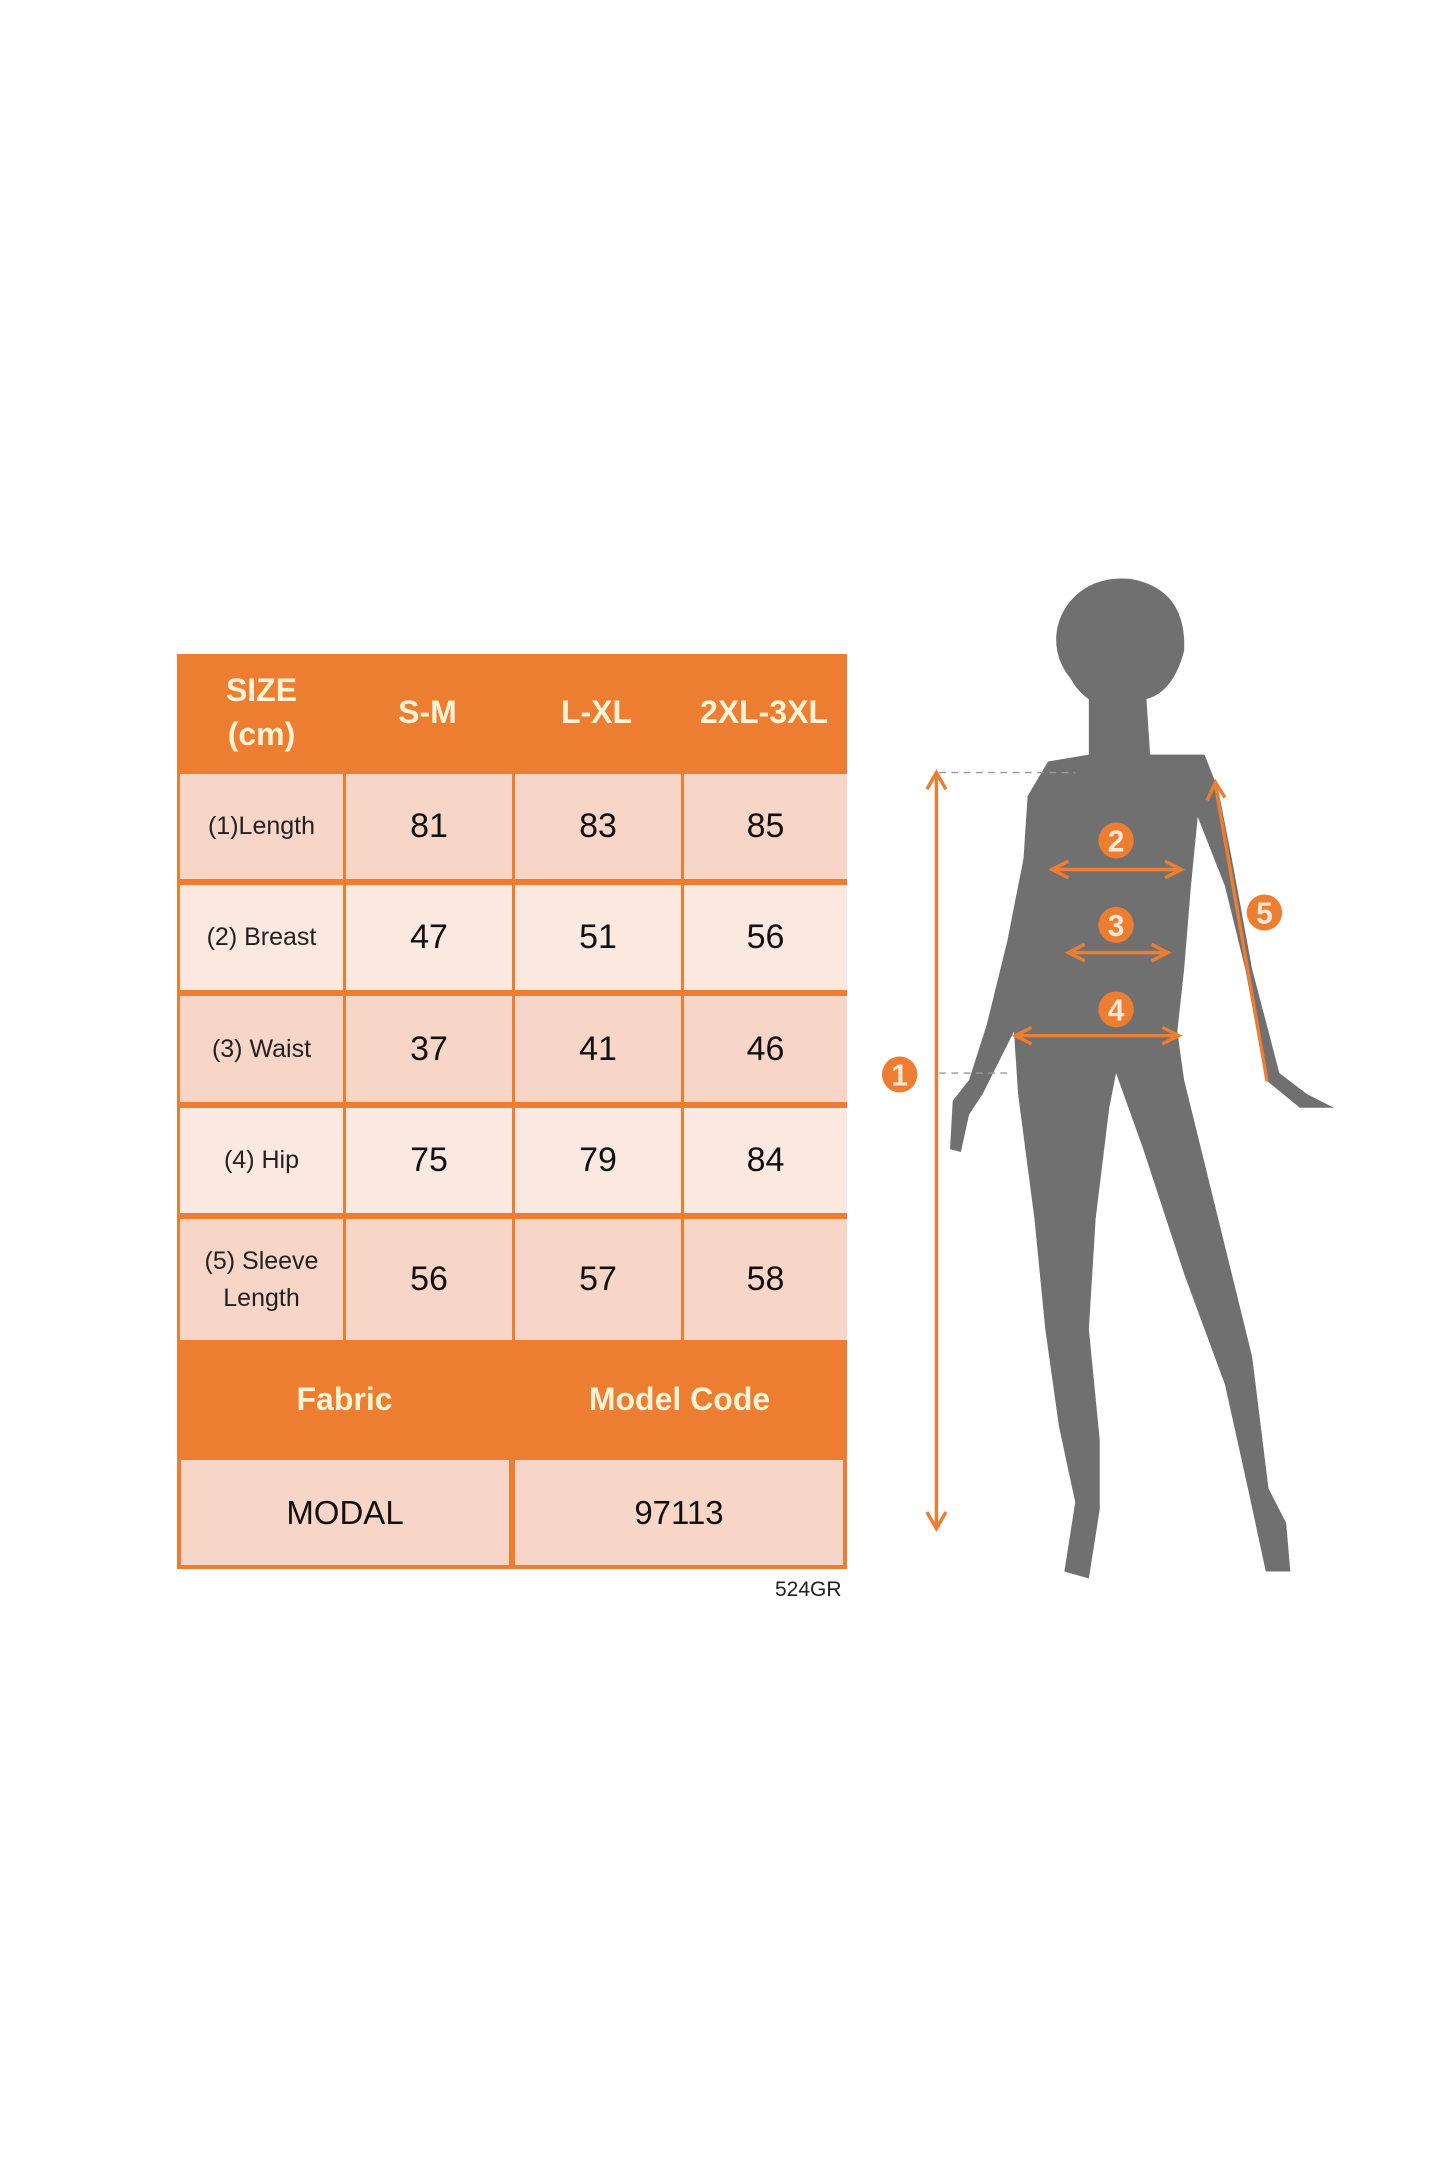 The height and width of the screenshot is (2160, 1440). Describe the element at coordinates (598, 1279) in the screenshot. I see `size-value: 57` at that location.